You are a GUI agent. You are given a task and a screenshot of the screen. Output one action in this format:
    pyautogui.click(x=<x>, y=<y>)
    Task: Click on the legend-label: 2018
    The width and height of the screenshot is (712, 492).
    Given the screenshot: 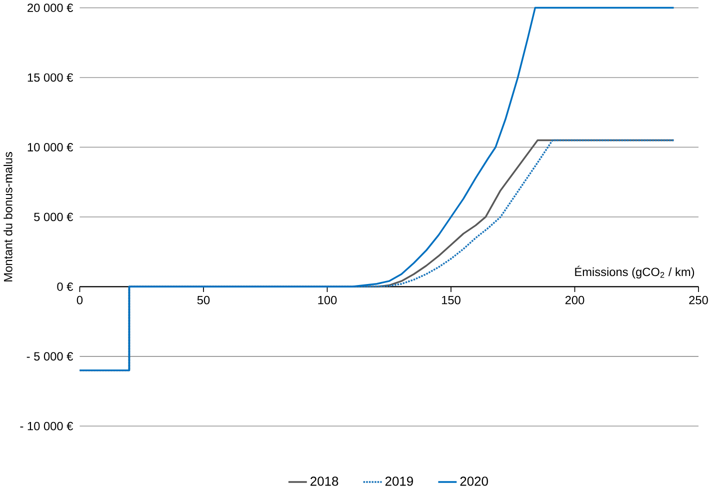 What is the action you would take?
    pyautogui.click(x=324, y=481)
    